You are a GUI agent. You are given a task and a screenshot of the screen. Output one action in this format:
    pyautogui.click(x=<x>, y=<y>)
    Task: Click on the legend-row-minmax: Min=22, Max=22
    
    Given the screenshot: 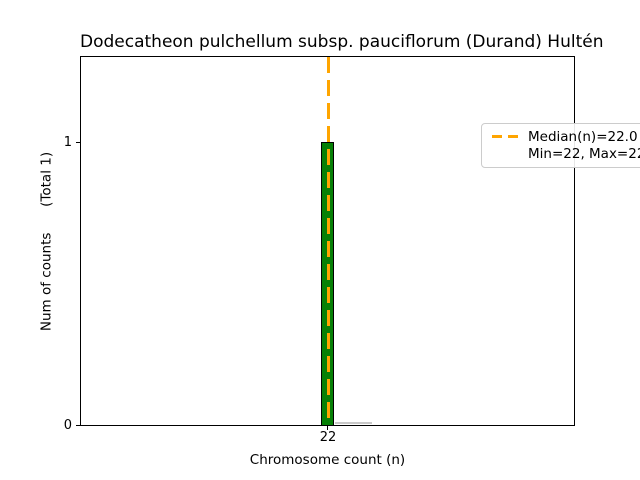 What is the action you would take?
    pyautogui.click(x=566, y=154)
    